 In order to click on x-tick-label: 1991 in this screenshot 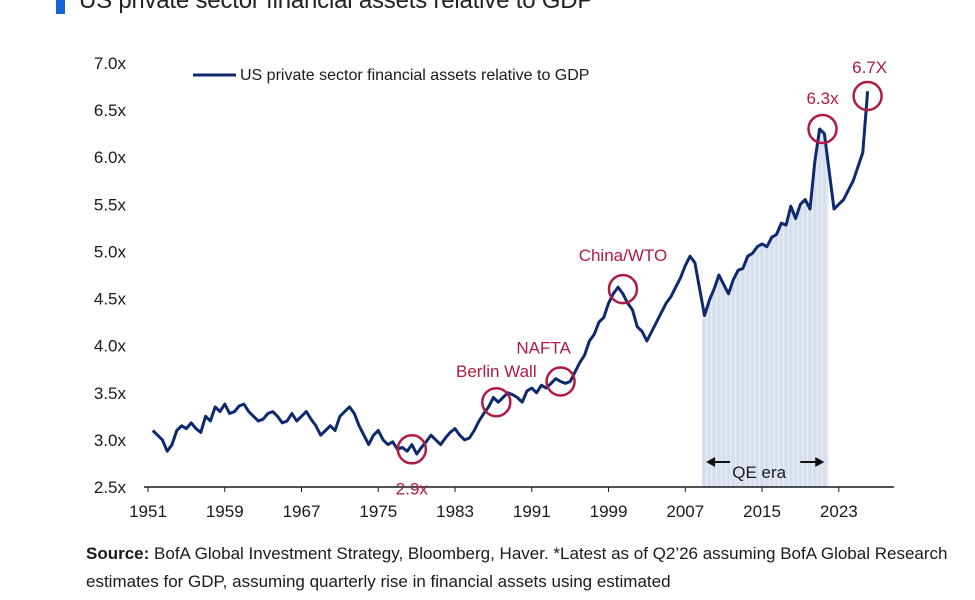, I will do `click(532, 511)`.